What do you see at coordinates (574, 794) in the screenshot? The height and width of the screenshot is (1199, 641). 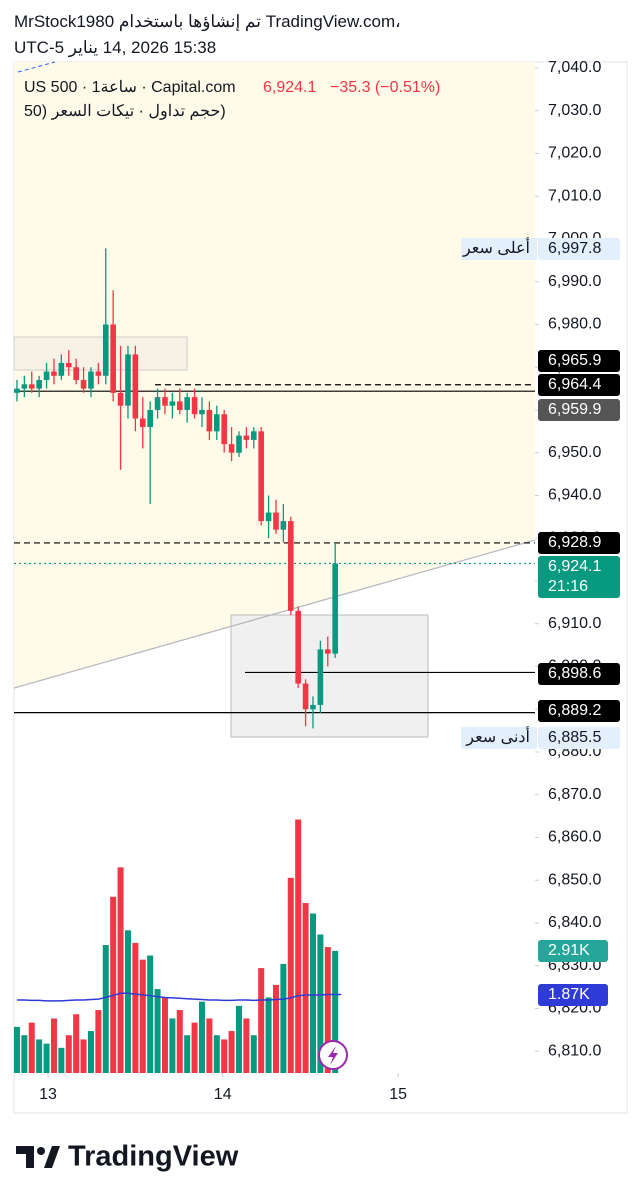 I see `y-tick-label: 6,870.0` at bounding box center [574, 794].